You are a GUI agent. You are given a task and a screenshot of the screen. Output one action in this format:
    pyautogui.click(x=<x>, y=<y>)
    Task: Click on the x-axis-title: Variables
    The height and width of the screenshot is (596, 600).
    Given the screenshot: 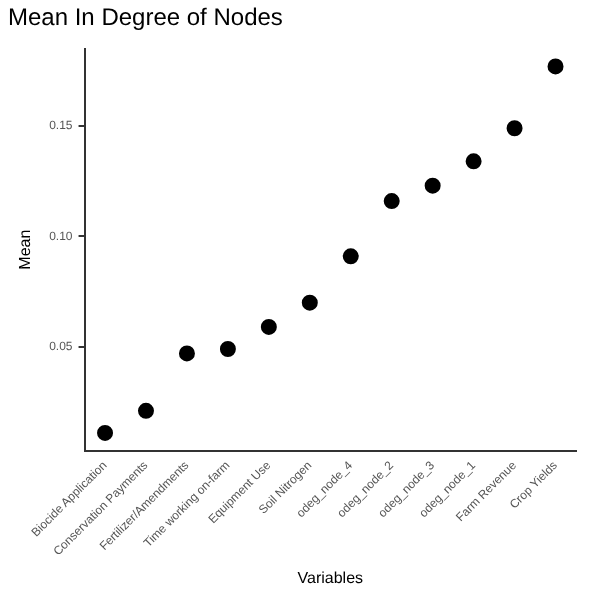 What is the action you would take?
    pyautogui.click(x=330, y=577)
    